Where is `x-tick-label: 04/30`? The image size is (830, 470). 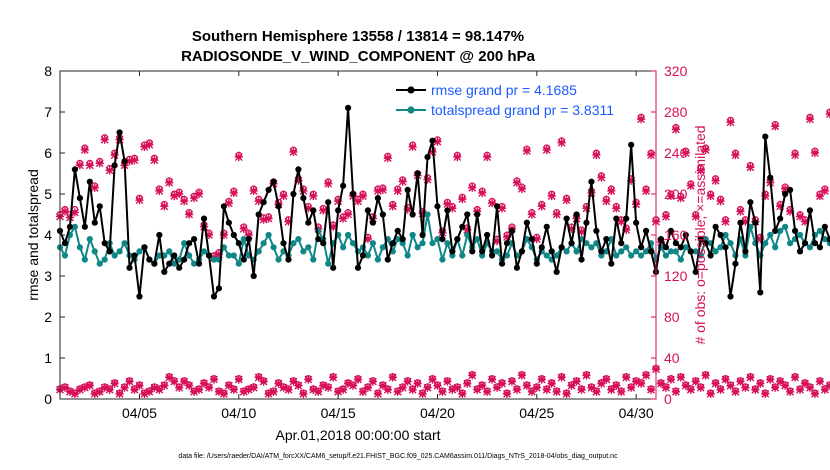 x-tick-label: 04/30 is located at coordinates (636, 413).